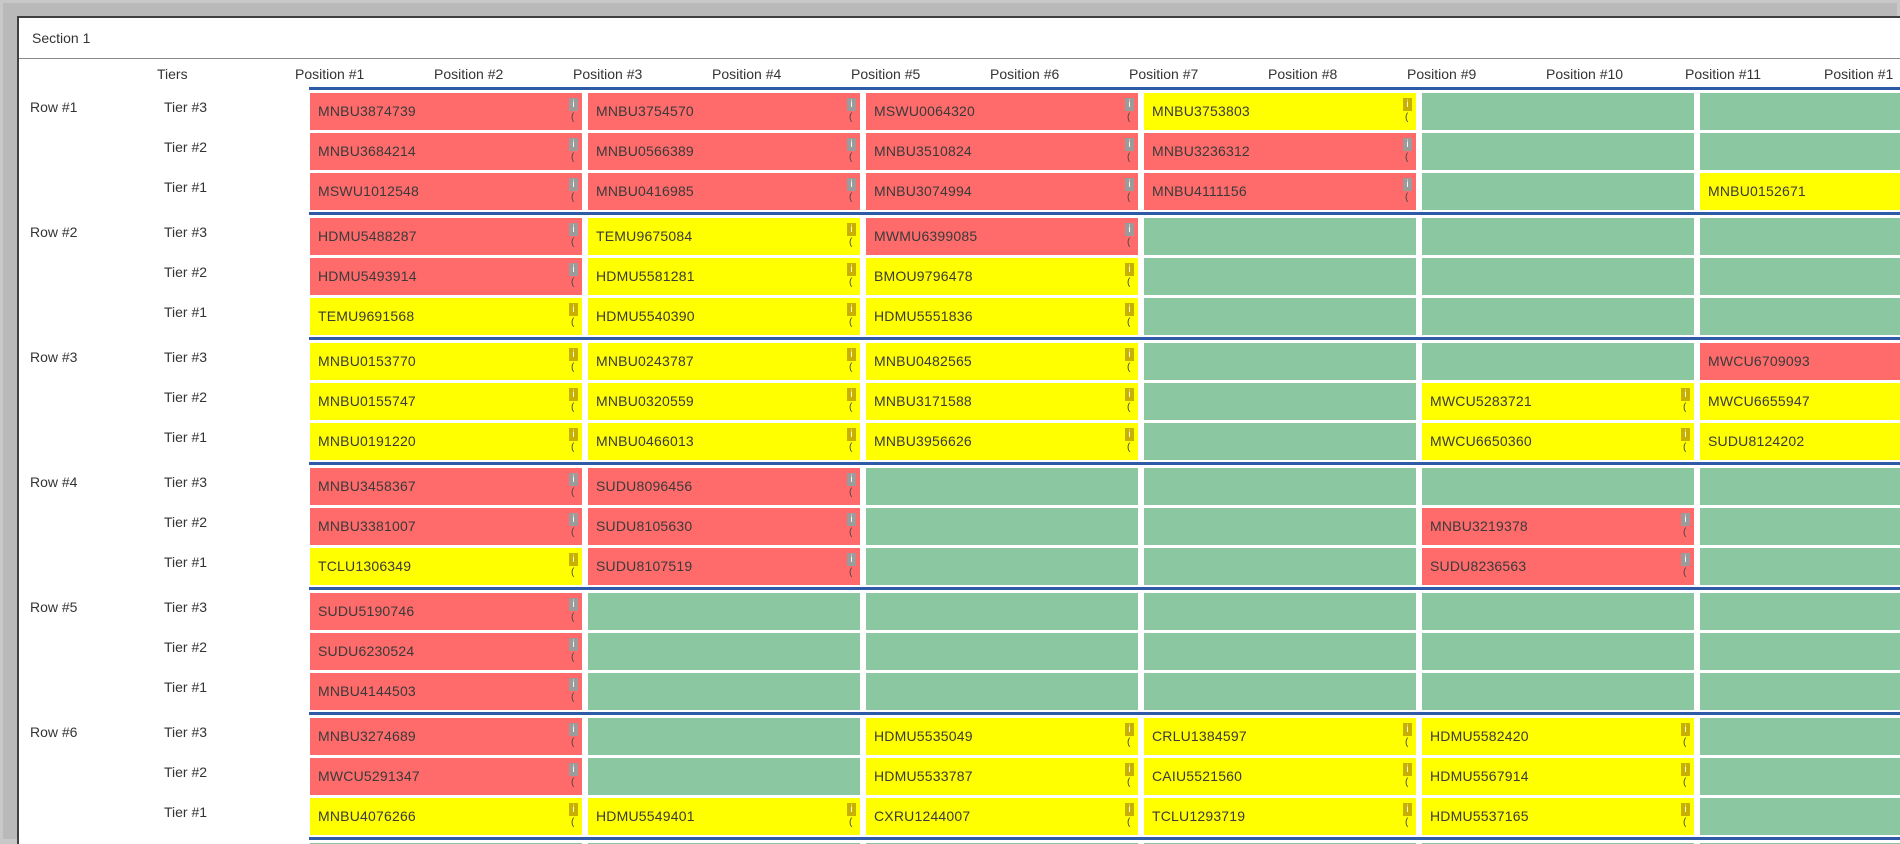 Image resolution: width=1900 pixels, height=844 pixels. What do you see at coordinates (446, 441) in the screenshot?
I see `container-slot: MNBU0191220 i(` at bounding box center [446, 441].